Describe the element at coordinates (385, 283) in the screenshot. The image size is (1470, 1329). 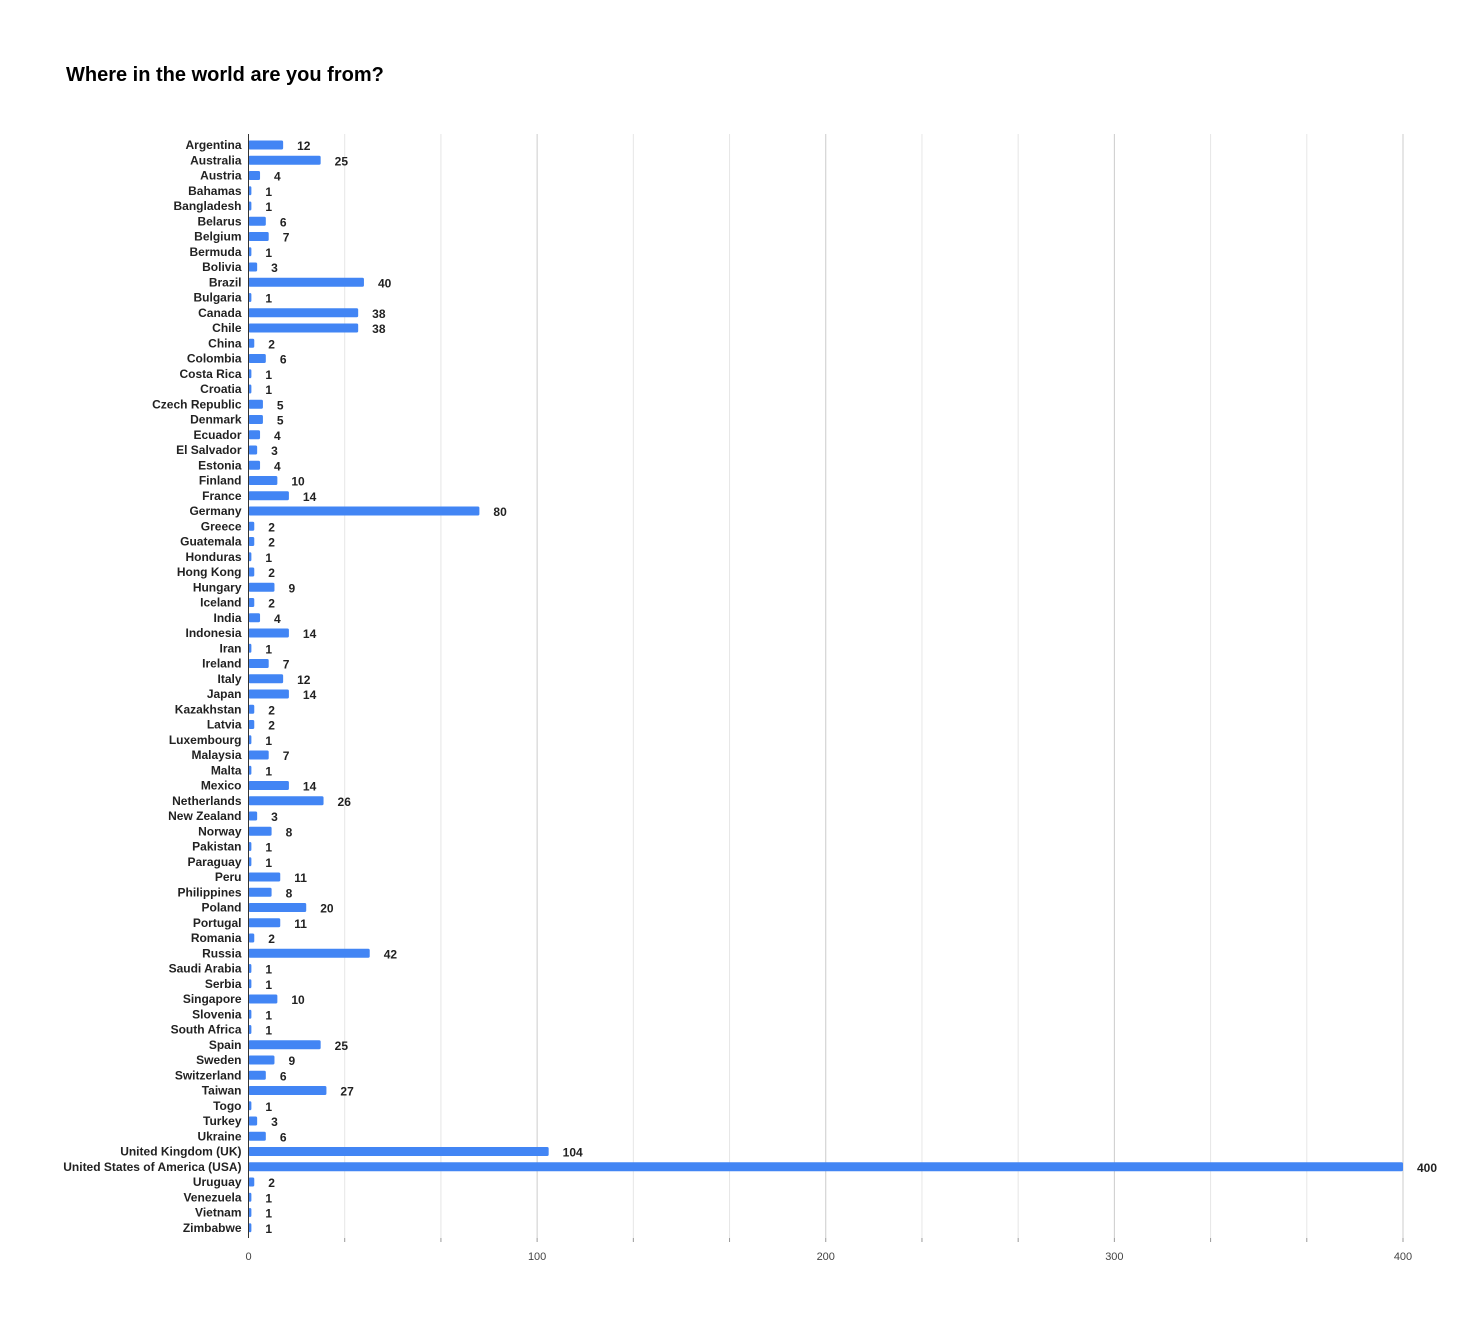
I see `value-label: 40` at that location.